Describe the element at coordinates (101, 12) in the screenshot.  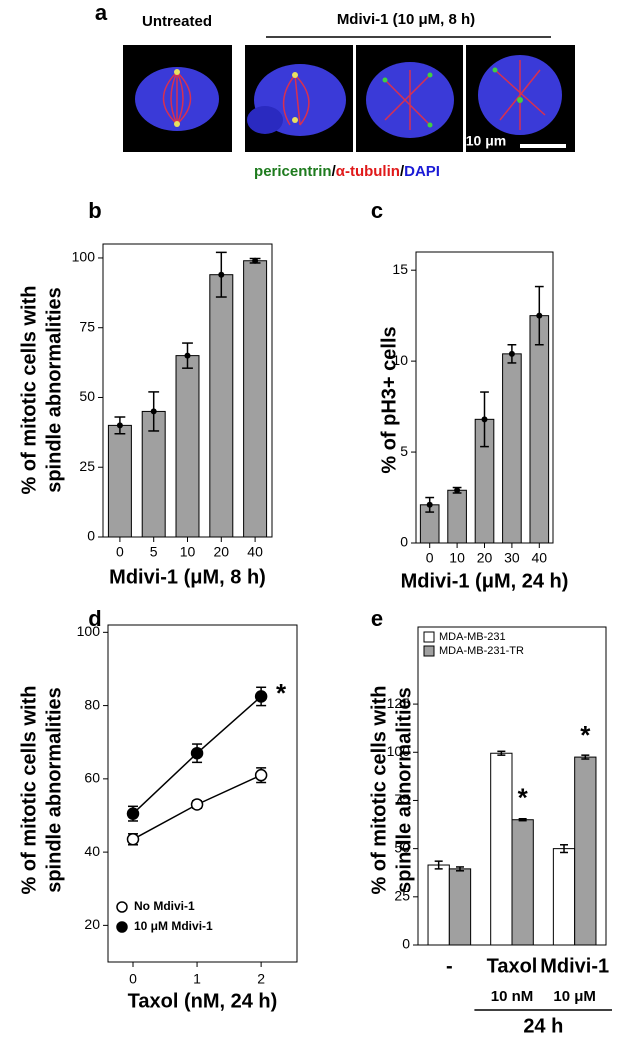
I see `panel-label: a` at that location.